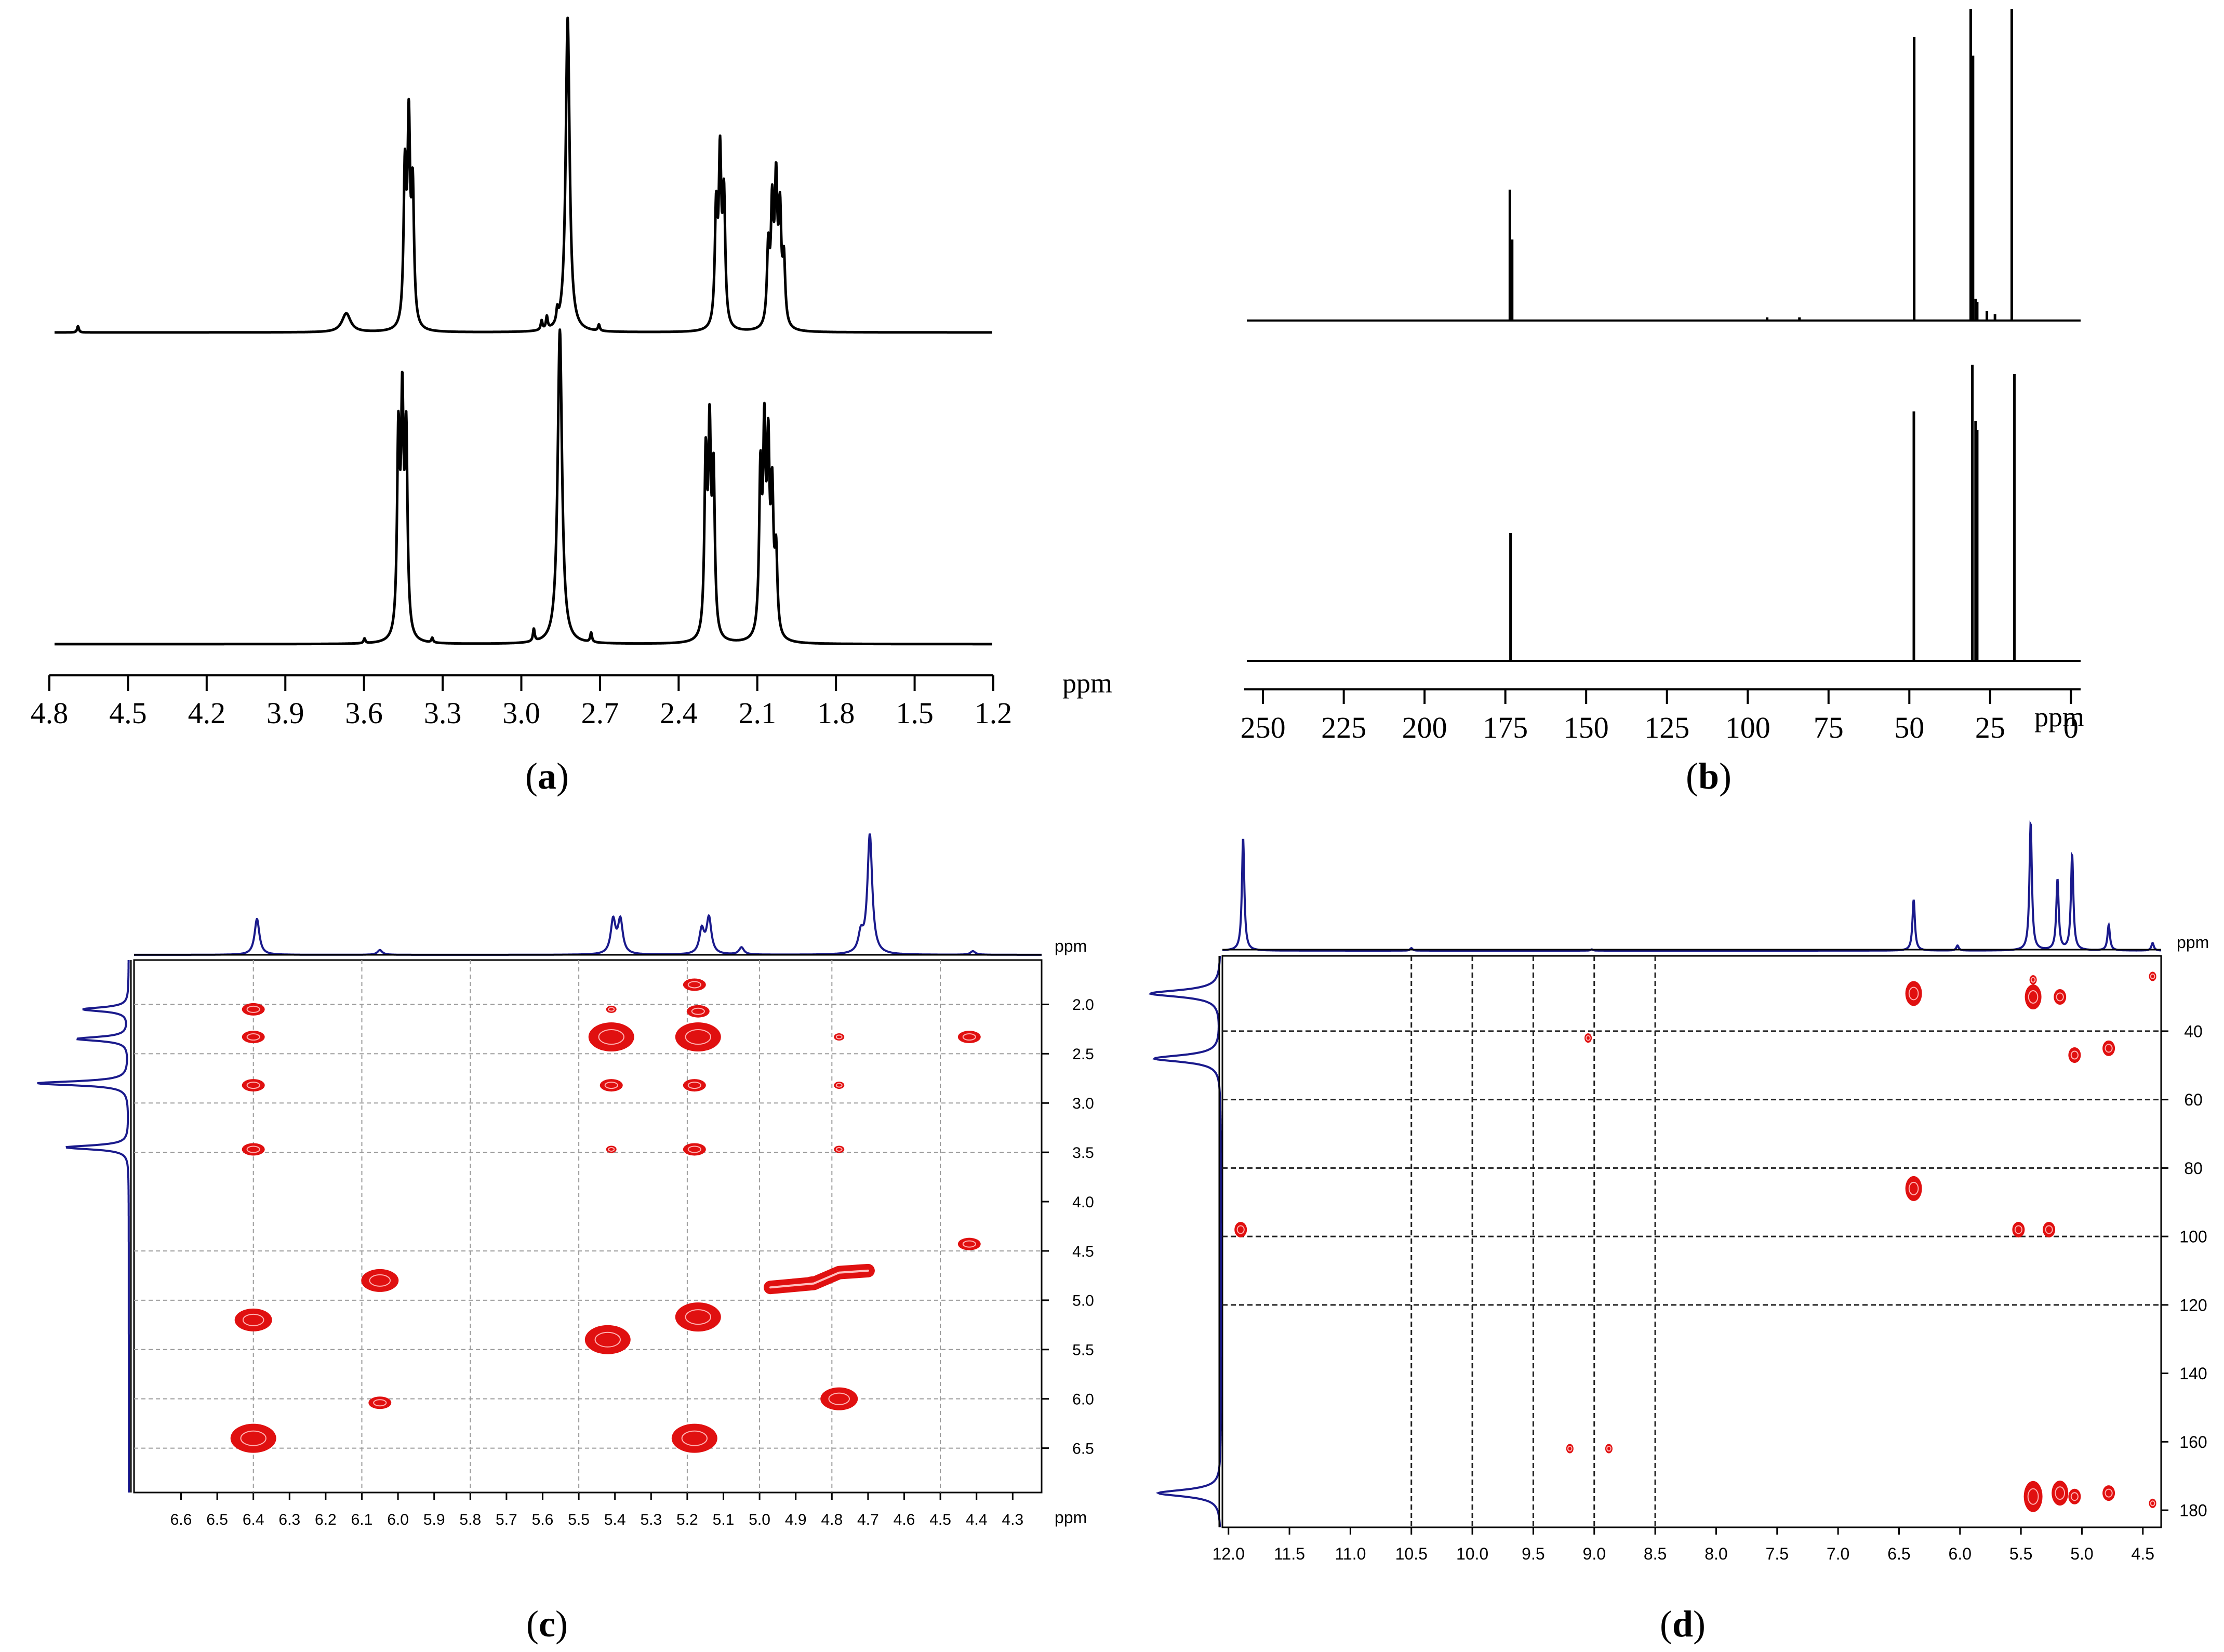  I want to click on x-tick-label: 4.9, so click(796, 1520).